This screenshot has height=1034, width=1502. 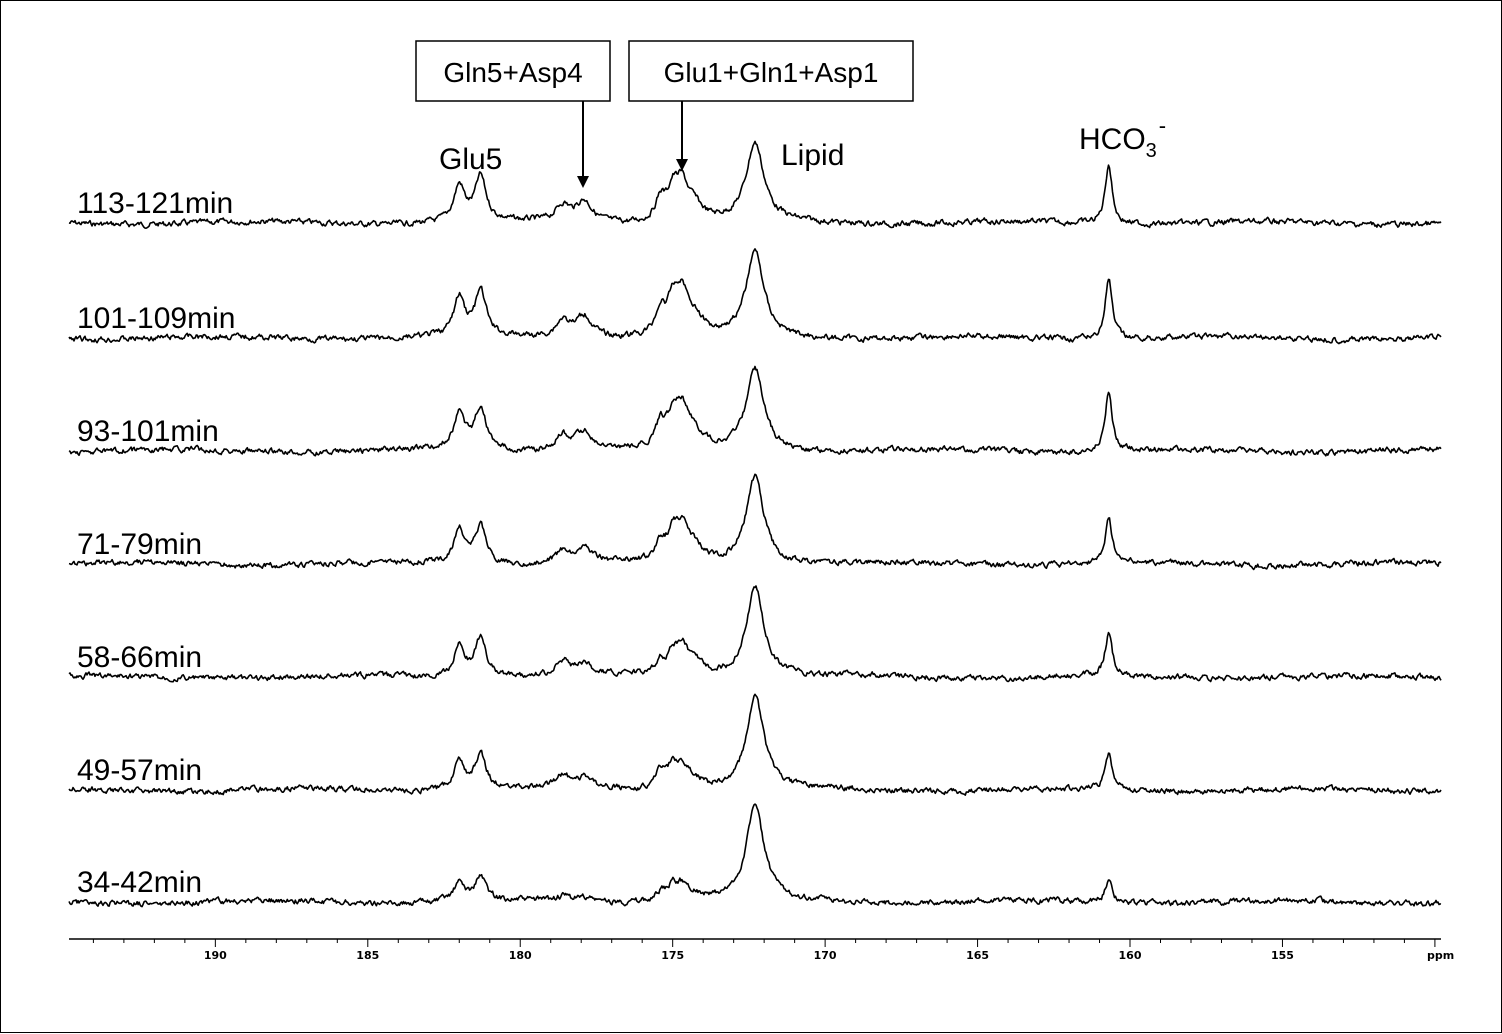 I want to click on arrow-glu1-head, so click(x=682, y=165).